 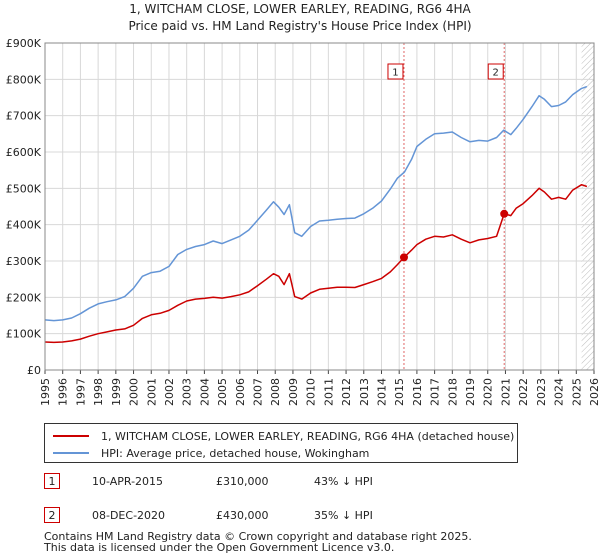 I want to click on y-tick-label: £400K, so click(x=24, y=225).